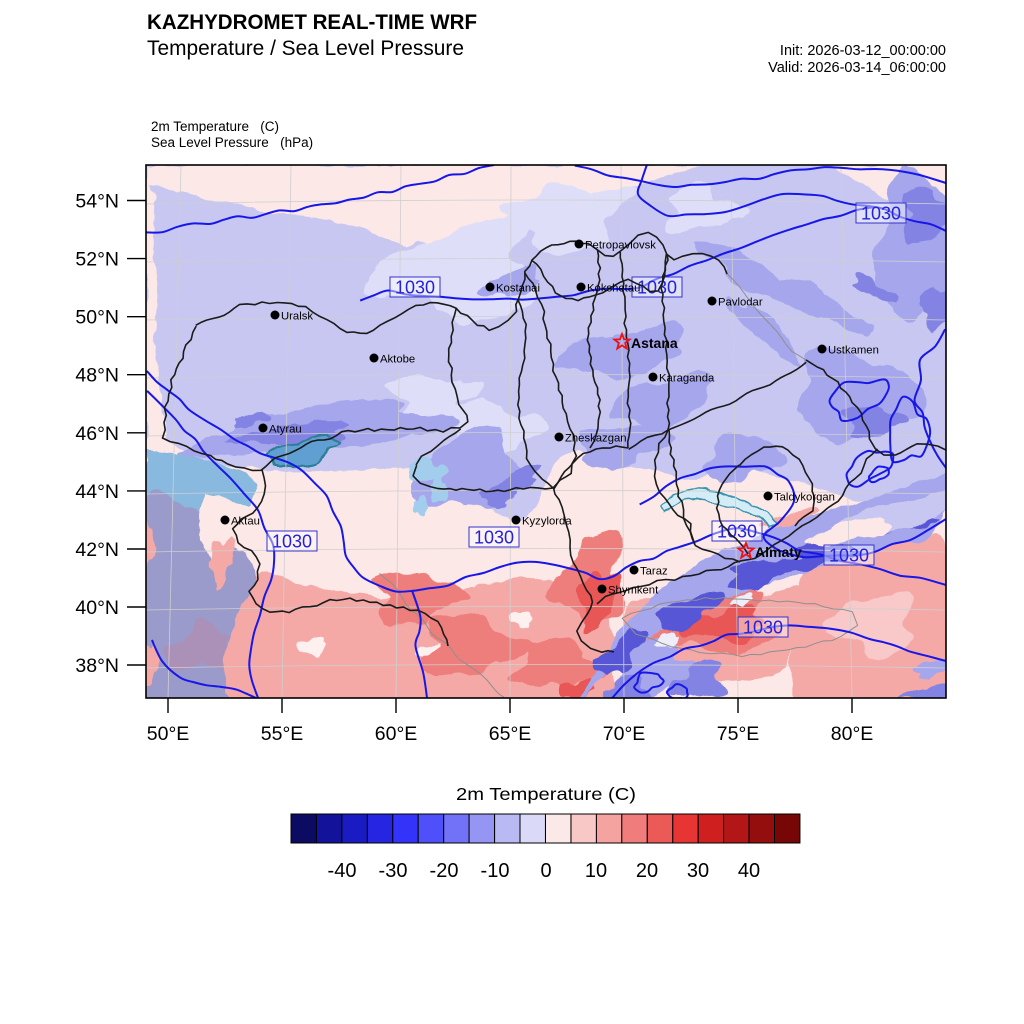 Image resolution: width=1024 pixels, height=1024 pixels. What do you see at coordinates (596, 439) in the screenshot?
I see `svg-text: Zheskazgan` at bounding box center [596, 439].